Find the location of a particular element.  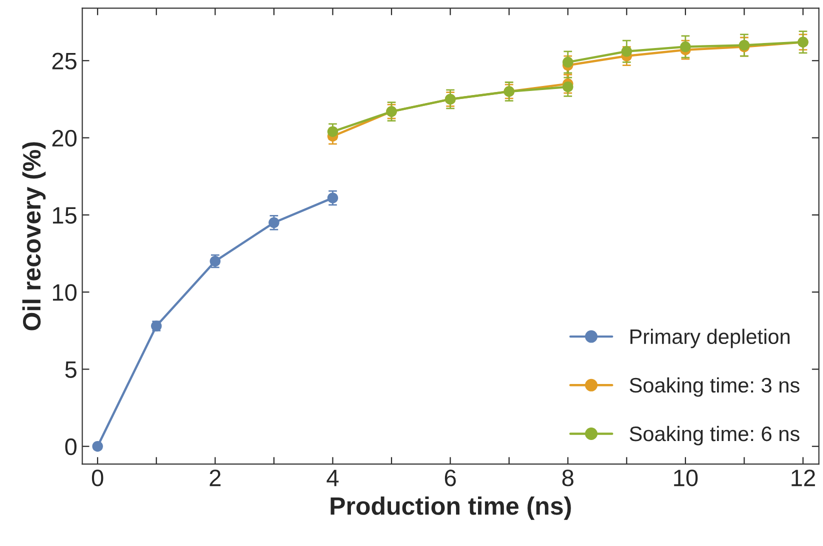

x-axis-title: Production time (ns) is located at coordinates (450, 508).